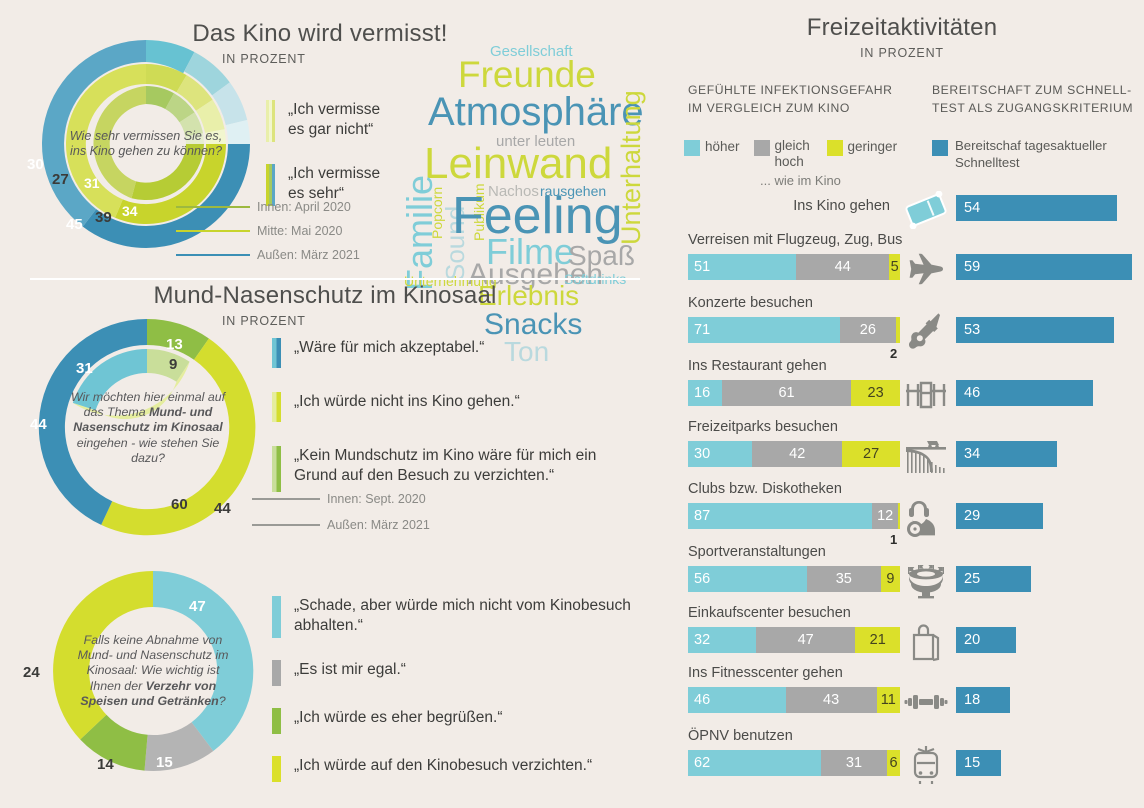 The height and width of the screenshot is (808, 1144). I want to click on legend-label: „Ich vermisse es sehr“, so click(334, 183).